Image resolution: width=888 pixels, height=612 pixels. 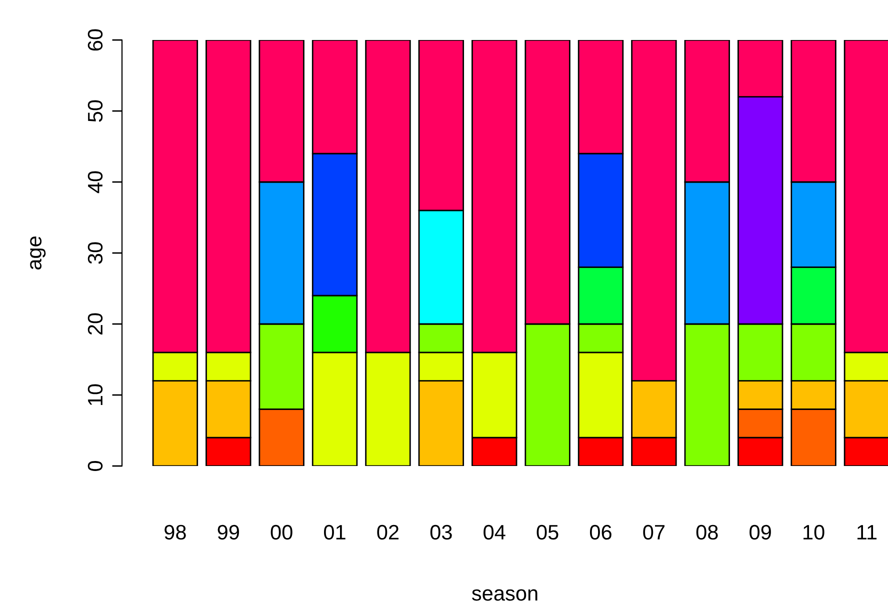 What do you see at coordinates (95, 182) in the screenshot?
I see `y-tick-label: 40` at bounding box center [95, 182].